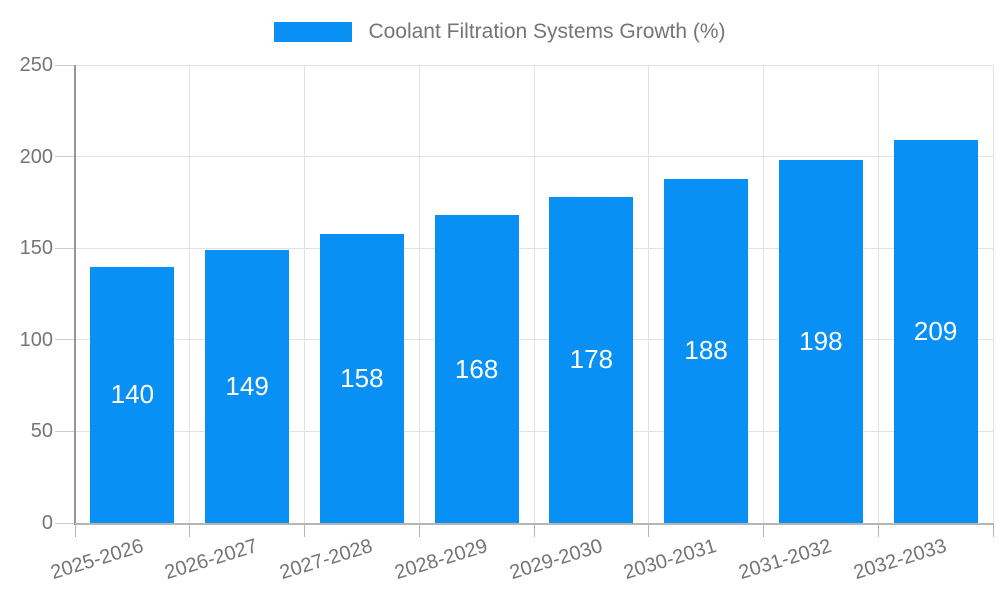 The image size is (1000, 600). Describe the element at coordinates (326, 560) in the screenshot. I see `x-tick-label: 2027-2028` at that location.